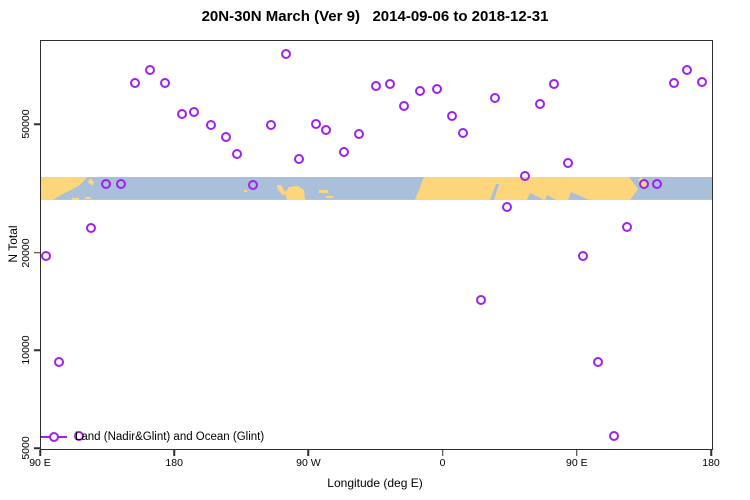 This screenshot has height=500, width=750. Describe the element at coordinates (295, 192) in the screenshot. I see `land-mexico` at that location.